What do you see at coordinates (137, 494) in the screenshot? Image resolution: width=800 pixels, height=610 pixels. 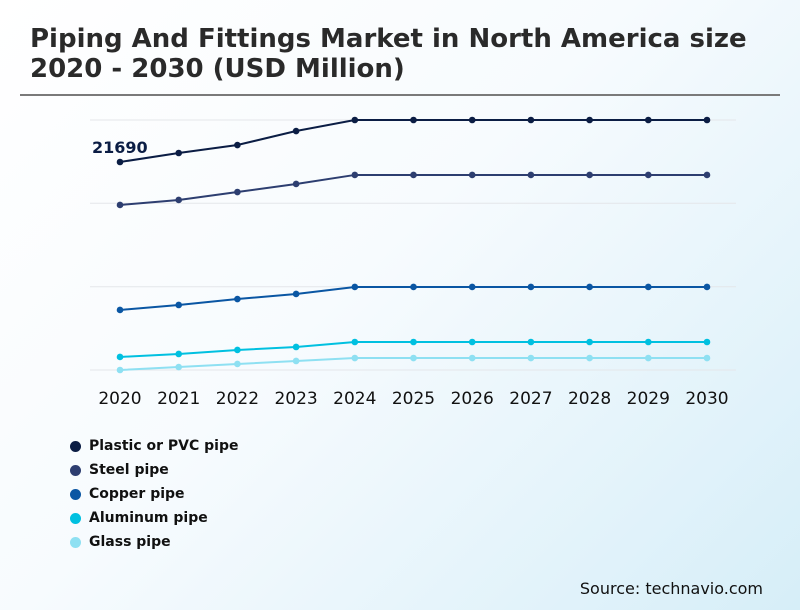 I see `legend-label: Copper pipe` at bounding box center [137, 494].